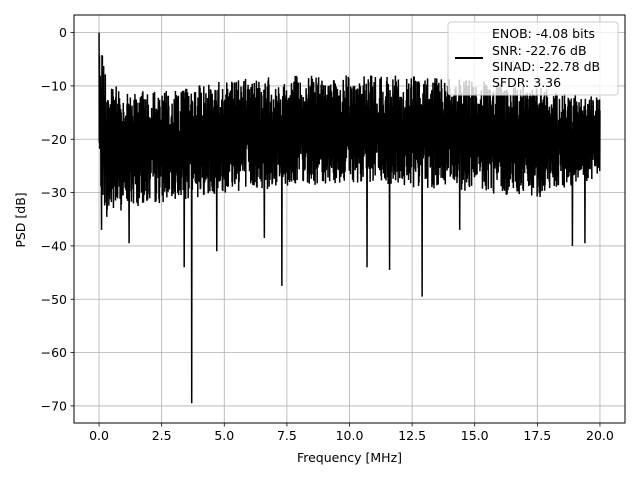  What do you see at coordinates (475, 435) in the screenshot?
I see `x-tick-label: 15.0` at bounding box center [475, 435].